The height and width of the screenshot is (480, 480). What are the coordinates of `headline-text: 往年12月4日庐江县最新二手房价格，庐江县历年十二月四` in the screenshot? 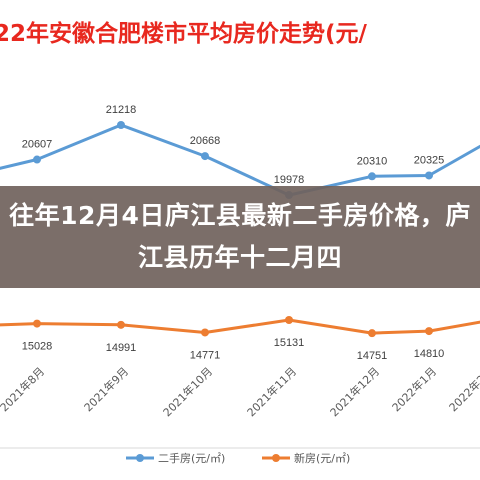 It's located at (240, 236).